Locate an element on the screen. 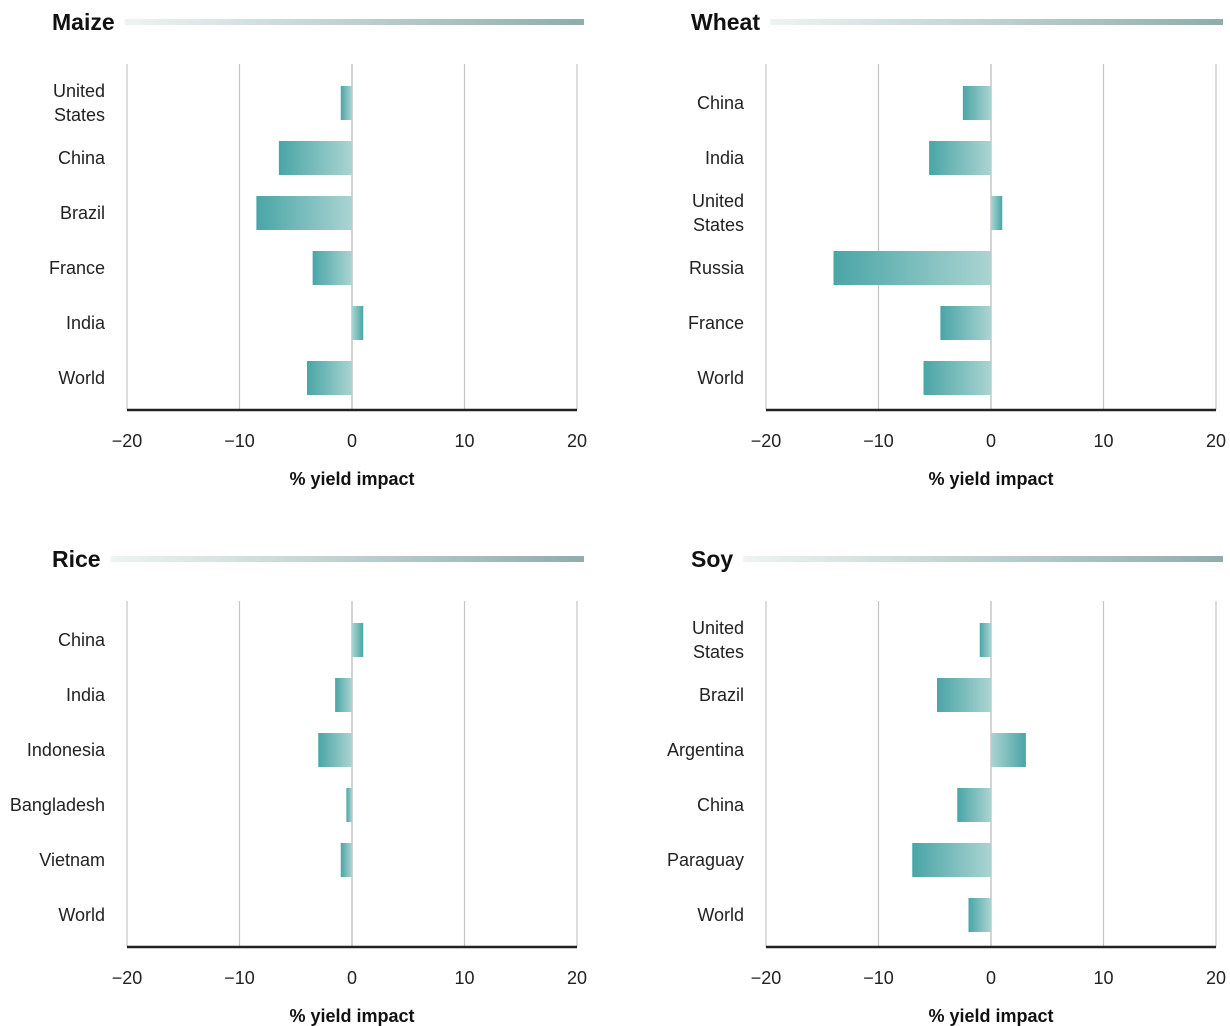 The image size is (1230, 1026). panel-title: Maize is located at coordinates (83, 22).